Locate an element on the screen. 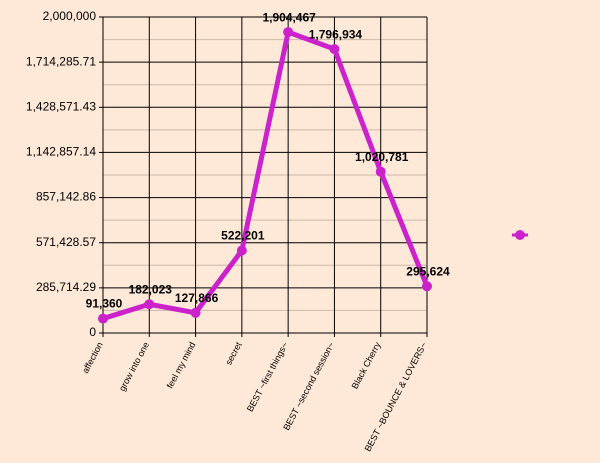 The height and width of the screenshot is (463, 600). y-tick-label: 1,428,571.43 is located at coordinates (61, 106).